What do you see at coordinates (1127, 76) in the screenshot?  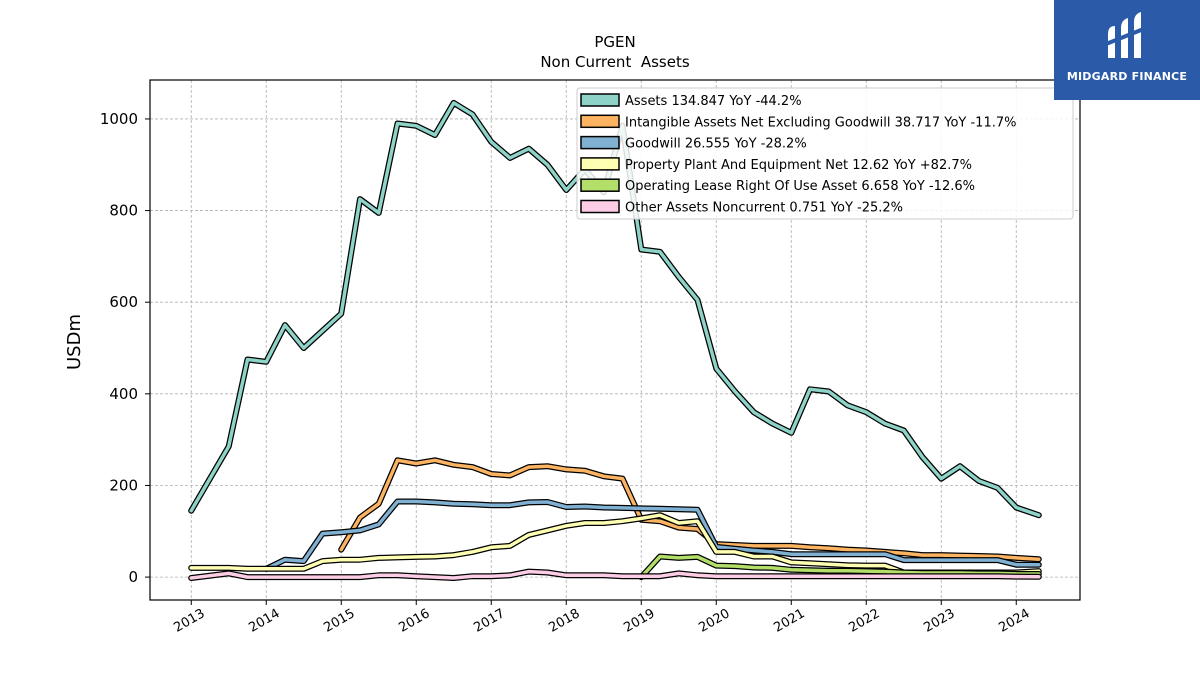 I see `logo-text: MIDGARD FINANCE` at bounding box center [1127, 76].